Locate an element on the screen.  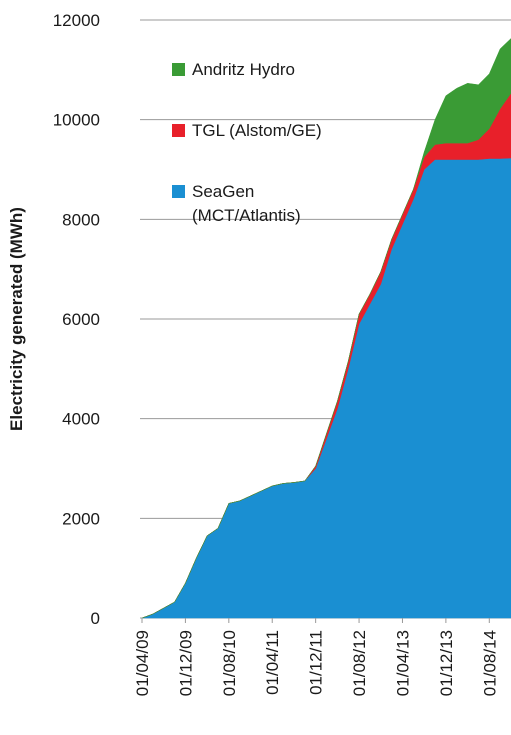
x-tick-label: 01/12/11 is located at coordinates (316, 662).